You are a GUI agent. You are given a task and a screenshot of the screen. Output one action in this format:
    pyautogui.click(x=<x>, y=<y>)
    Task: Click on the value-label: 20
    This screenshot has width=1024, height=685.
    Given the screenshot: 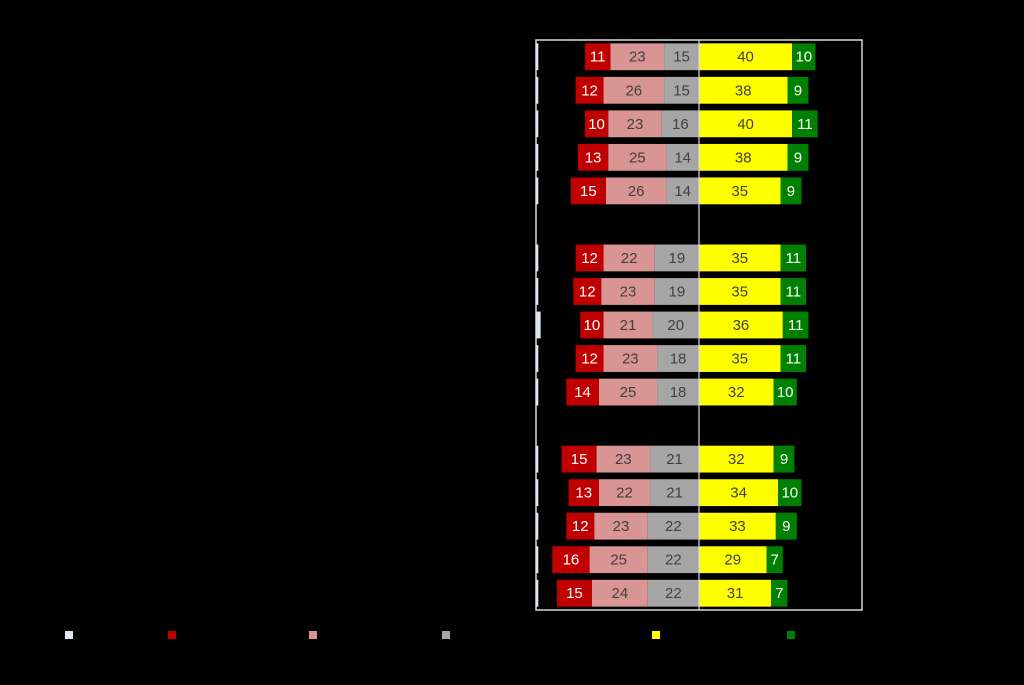 What is the action you would take?
    pyautogui.click(x=675, y=325)
    